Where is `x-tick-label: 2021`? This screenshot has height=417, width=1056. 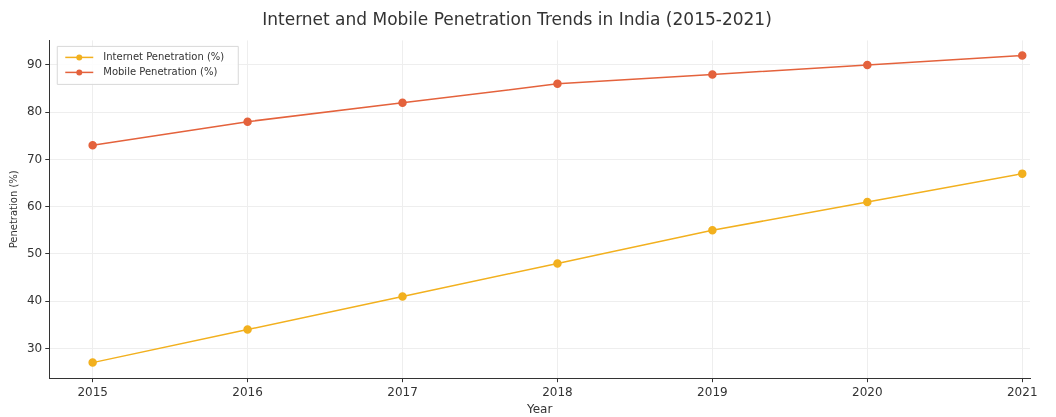
x-tick-label: 2021 is located at coordinates (1022, 391).